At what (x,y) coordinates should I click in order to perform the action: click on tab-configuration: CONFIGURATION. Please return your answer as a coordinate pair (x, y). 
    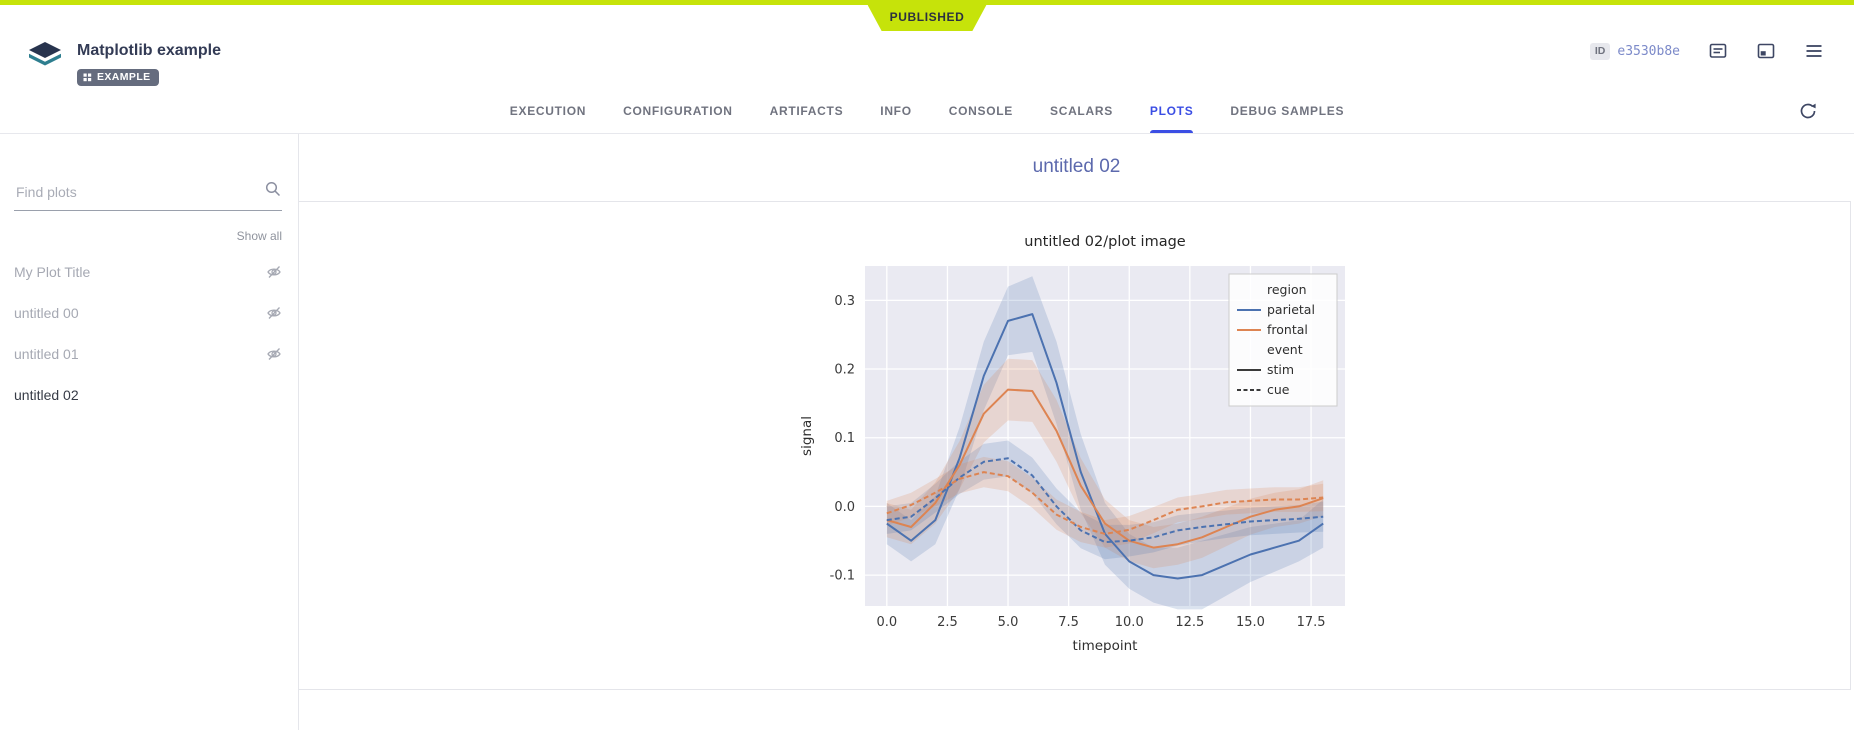
    Looking at the image, I should click on (678, 111).